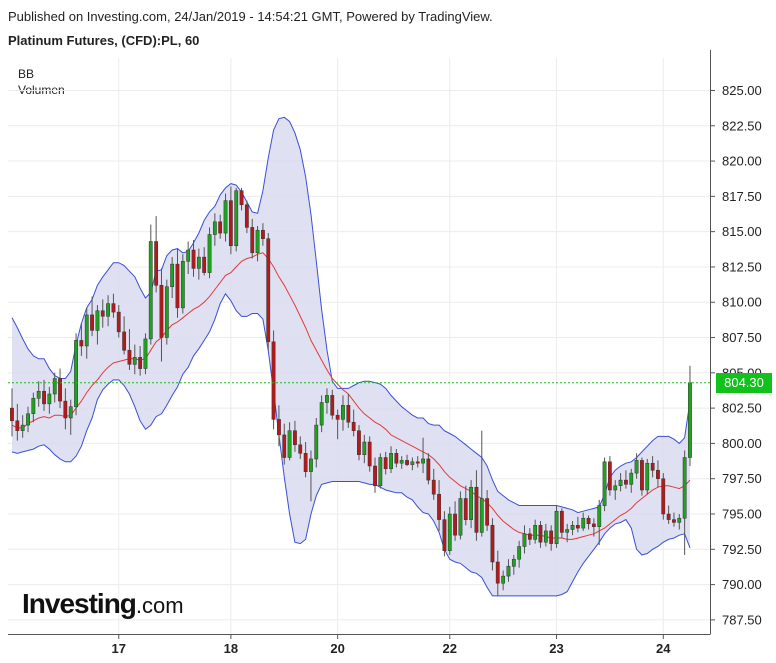 This screenshot has width=776, height=663. What do you see at coordinates (231, 648) in the screenshot?
I see `x-tick-label: 18` at bounding box center [231, 648].